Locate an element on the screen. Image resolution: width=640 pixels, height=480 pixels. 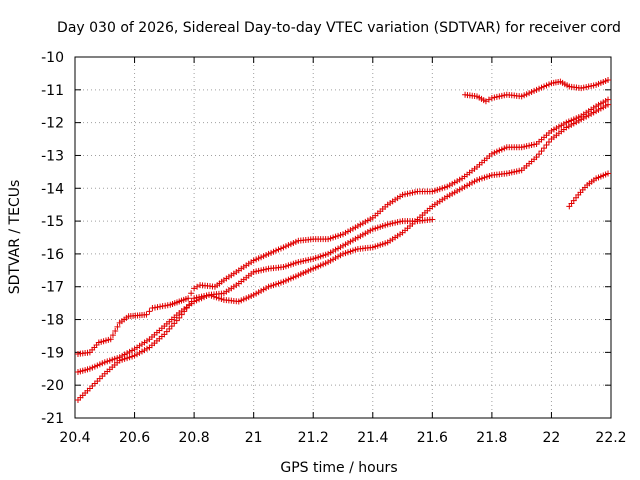
series-track-e is located at coordinates (589, 190).